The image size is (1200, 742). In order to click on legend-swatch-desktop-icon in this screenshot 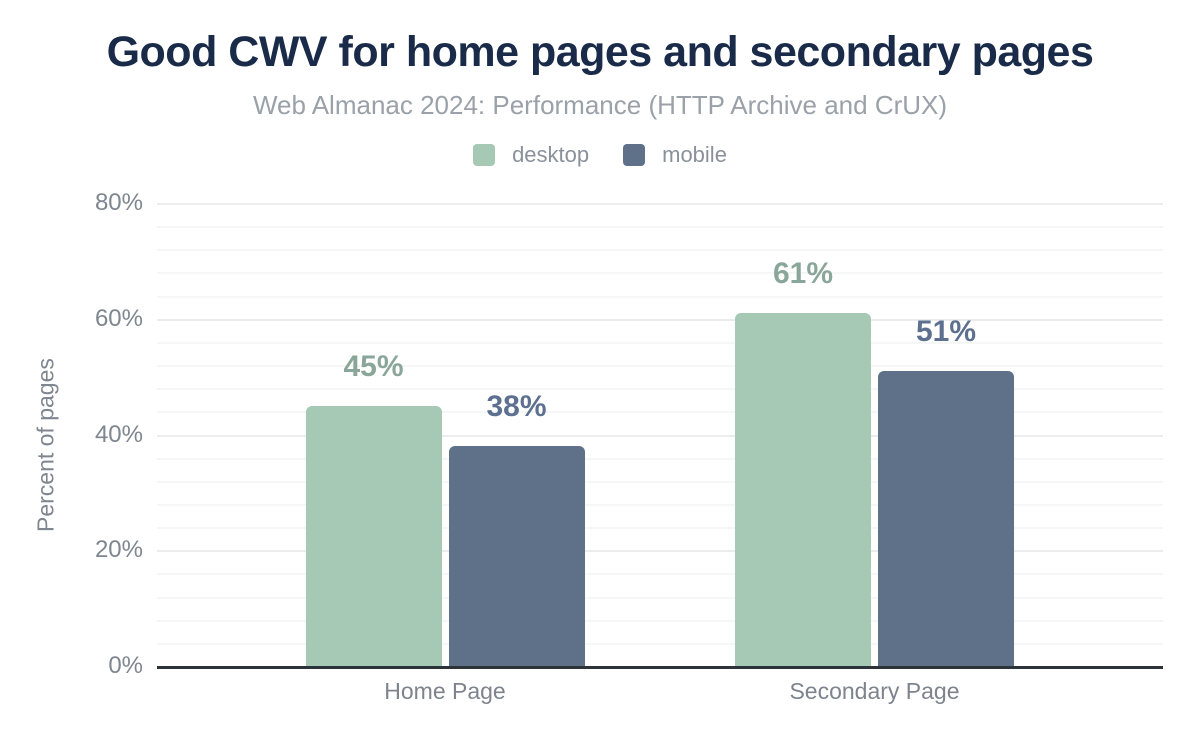, I will do `click(484, 155)`.